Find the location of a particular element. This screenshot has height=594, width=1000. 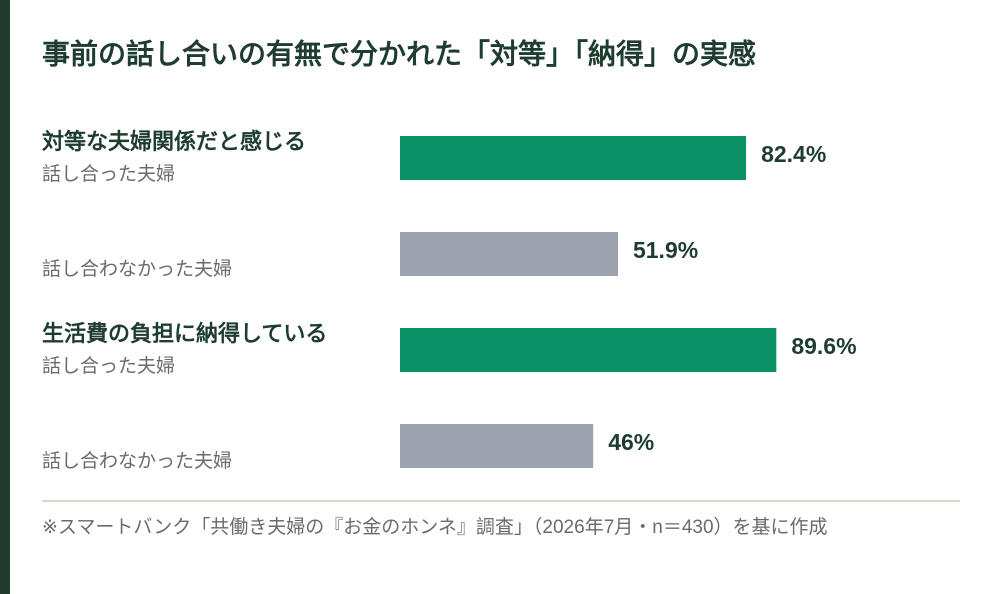

value-label: 51.9% is located at coordinates (665, 250).